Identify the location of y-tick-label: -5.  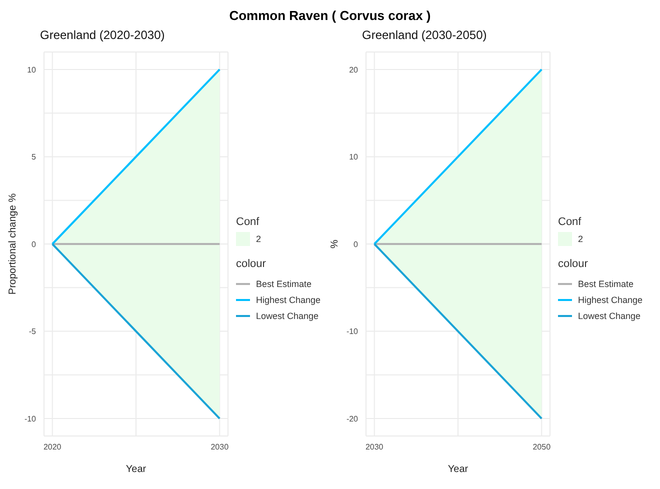
(32, 331).